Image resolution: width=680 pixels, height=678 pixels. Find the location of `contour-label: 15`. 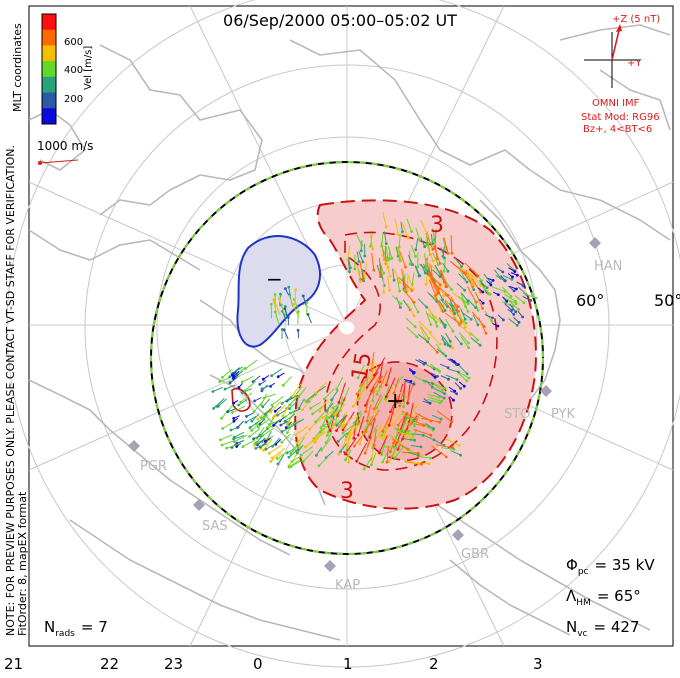

contour-label: 15 is located at coordinates (361, 366).